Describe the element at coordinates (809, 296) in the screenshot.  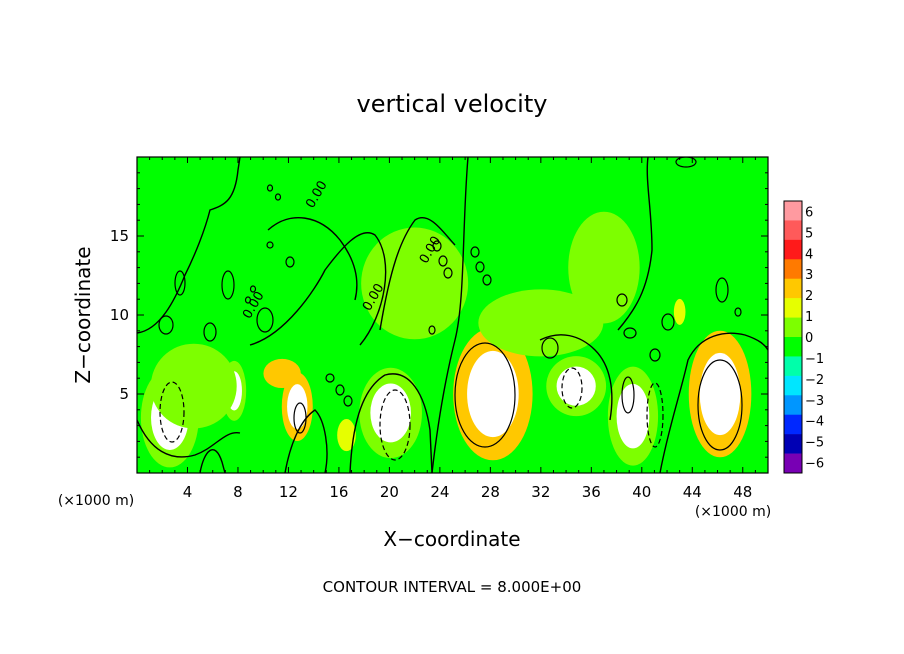
I see `colorbar-label: 2` at that location.